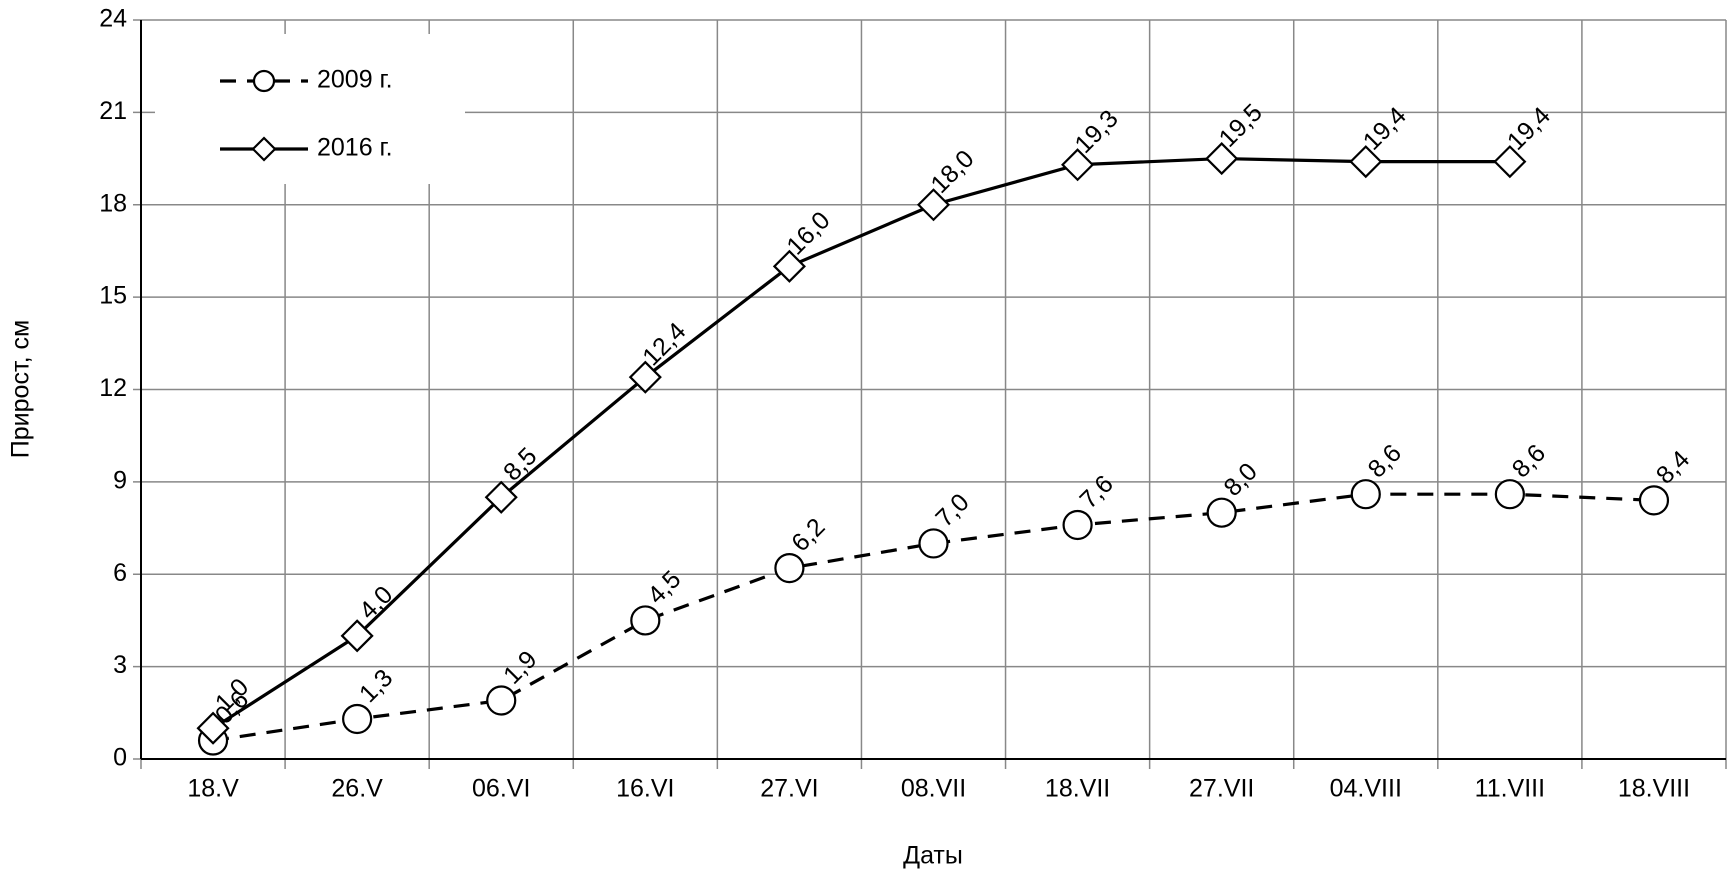 This screenshot has width=1732, height=888. Describe the element at coordinates (1241, 479) in the screenshot. I see `data-label: 8,0` at that location.